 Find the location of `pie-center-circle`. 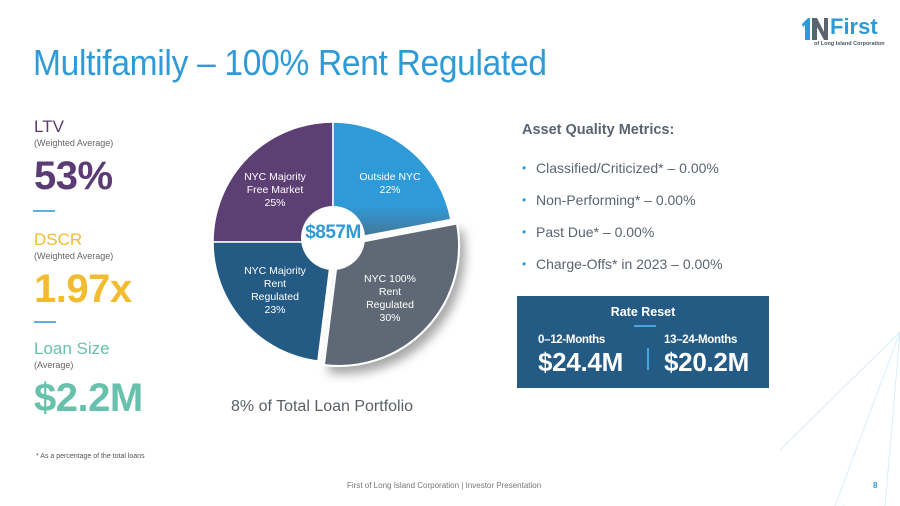

pie-center-circle is located at coordinates (333, 238).